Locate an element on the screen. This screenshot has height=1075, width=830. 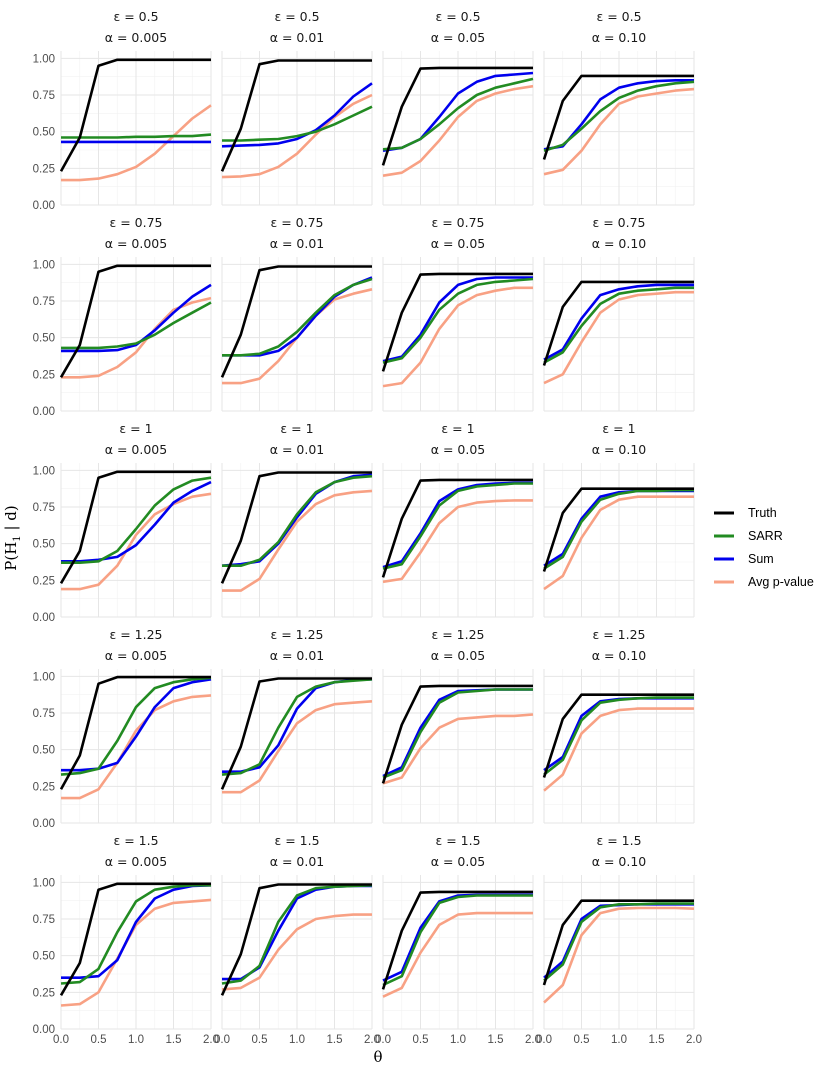
panel-r3-c4: ε = 1 α = 0.10 is located at coordinates (618, 519).